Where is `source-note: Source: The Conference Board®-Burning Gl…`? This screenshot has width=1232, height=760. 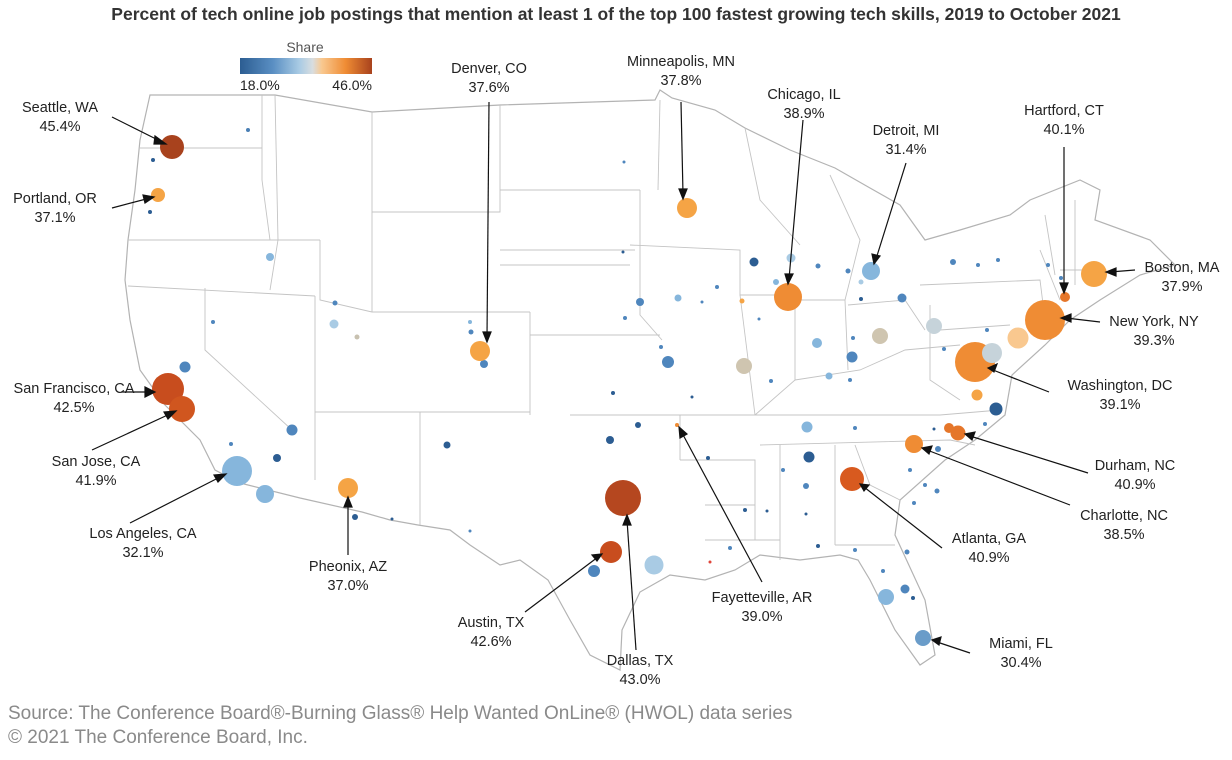 source-note: Source: The Conference Board®-Burning Gl… is located at coordinates (400, 726).